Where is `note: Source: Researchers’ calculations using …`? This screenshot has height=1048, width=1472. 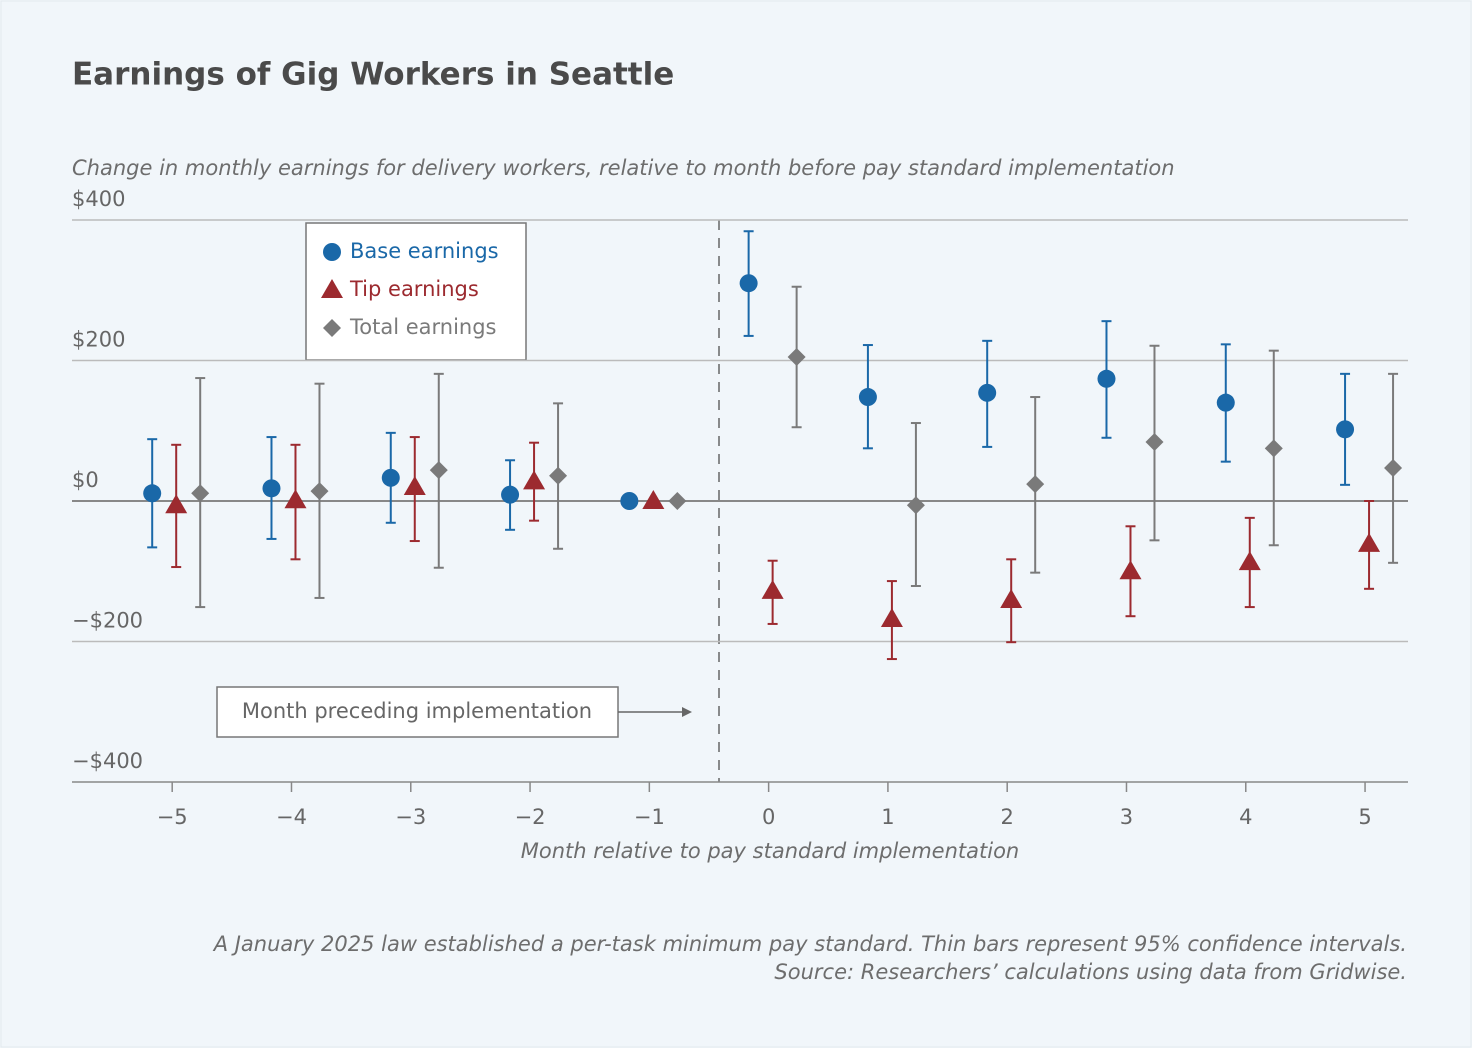 note: Source: Researchers’ calculations using … is located at coordinates (1090, 972).